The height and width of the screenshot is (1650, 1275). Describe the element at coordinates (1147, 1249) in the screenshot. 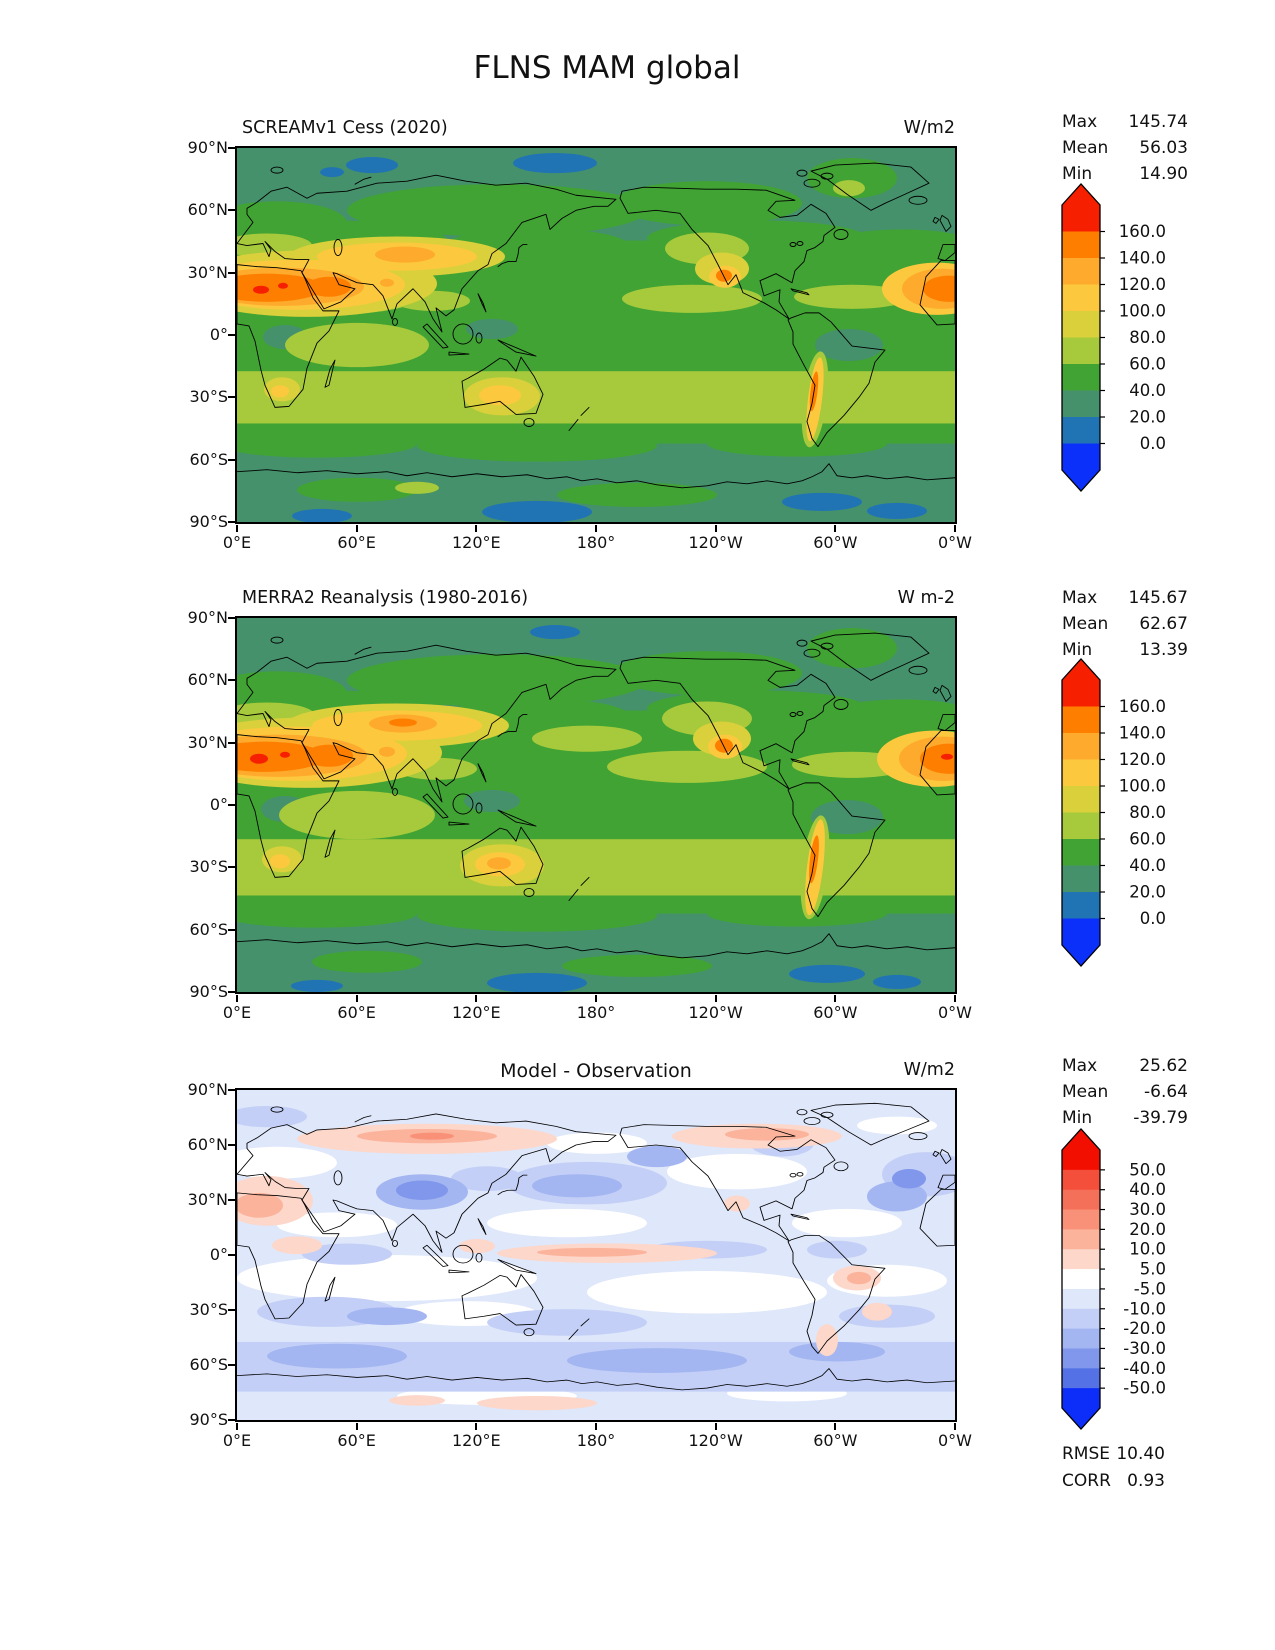

I see `colorbar-tick-label: 10.0` at that location.